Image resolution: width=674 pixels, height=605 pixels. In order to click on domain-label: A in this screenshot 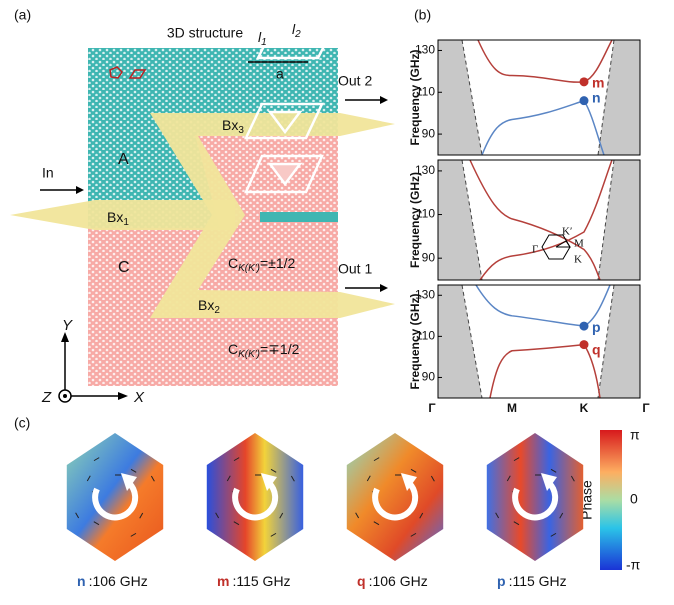, I will do `click(123, 159)`.